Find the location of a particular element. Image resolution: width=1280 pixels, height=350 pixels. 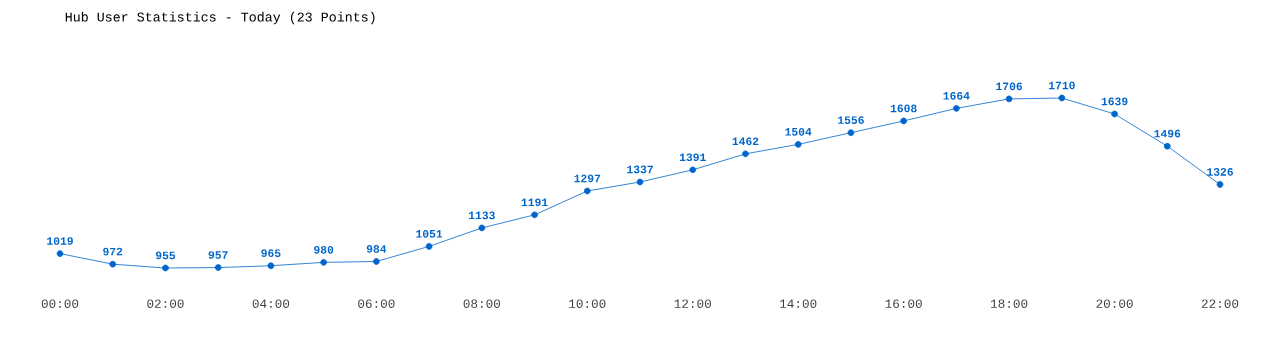

data-label: 1326 is located at coordinates (1220, 172).